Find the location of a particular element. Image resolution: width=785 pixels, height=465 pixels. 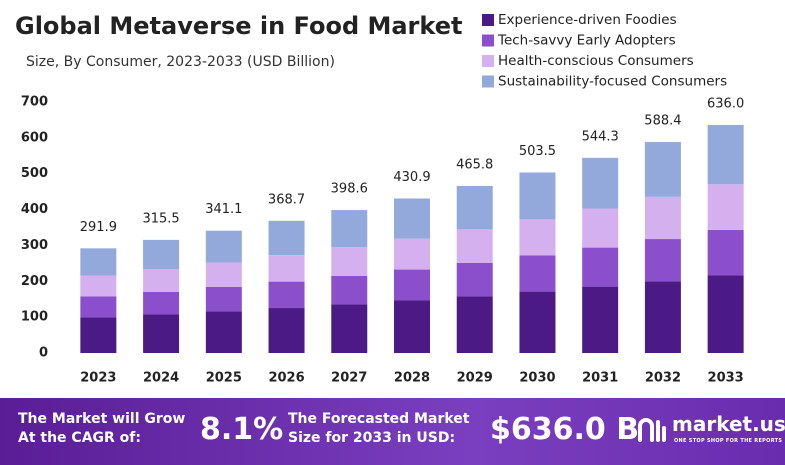

y-tick-label: 0 is located at coordinates (43, 353).